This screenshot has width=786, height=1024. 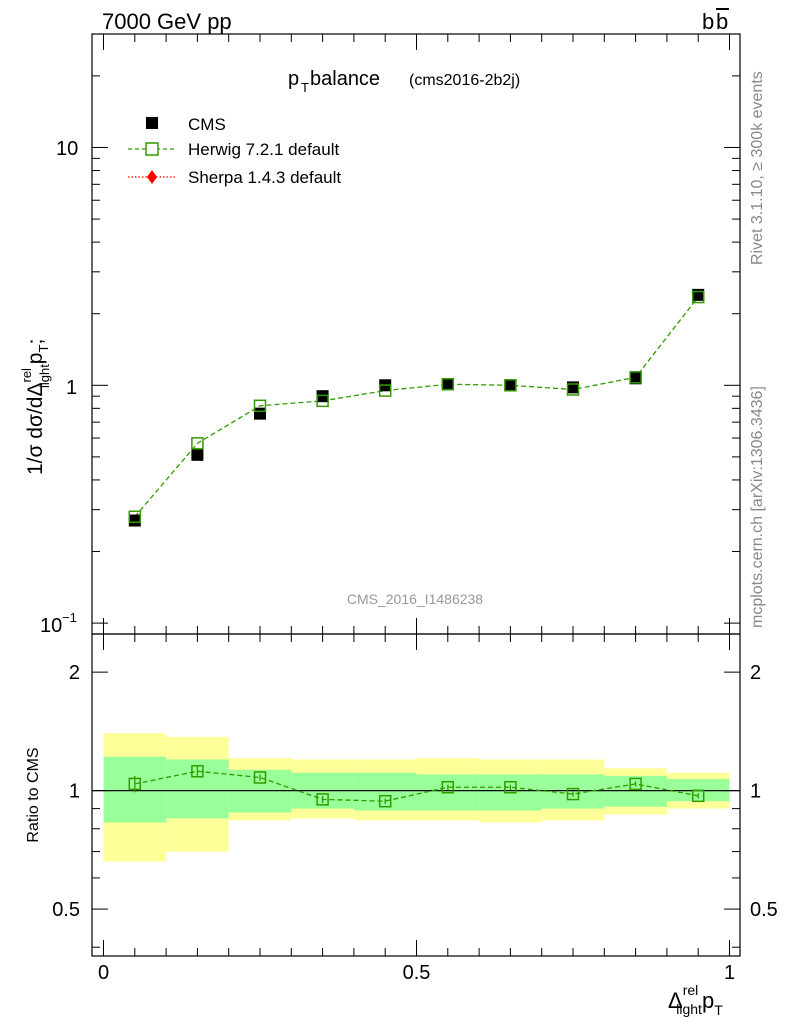 I want to click on ratio-ytick-label-2: 2, so click(x=74, y=673).